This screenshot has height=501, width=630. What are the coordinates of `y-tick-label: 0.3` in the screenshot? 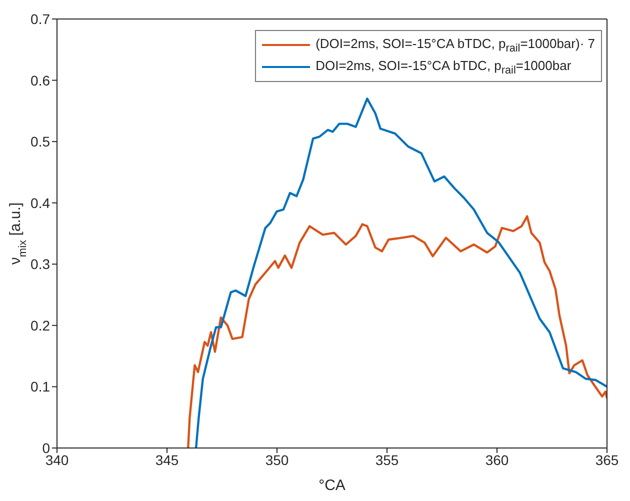 It's located at (40, 264).